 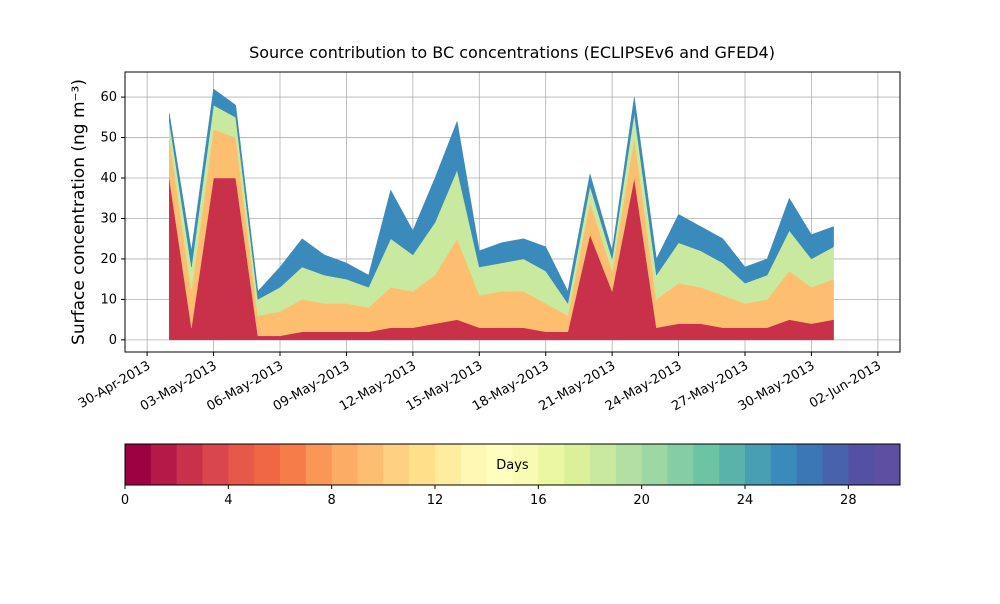 I want to click on colorbar-tick-label: 4, so click(x=228, y=500).